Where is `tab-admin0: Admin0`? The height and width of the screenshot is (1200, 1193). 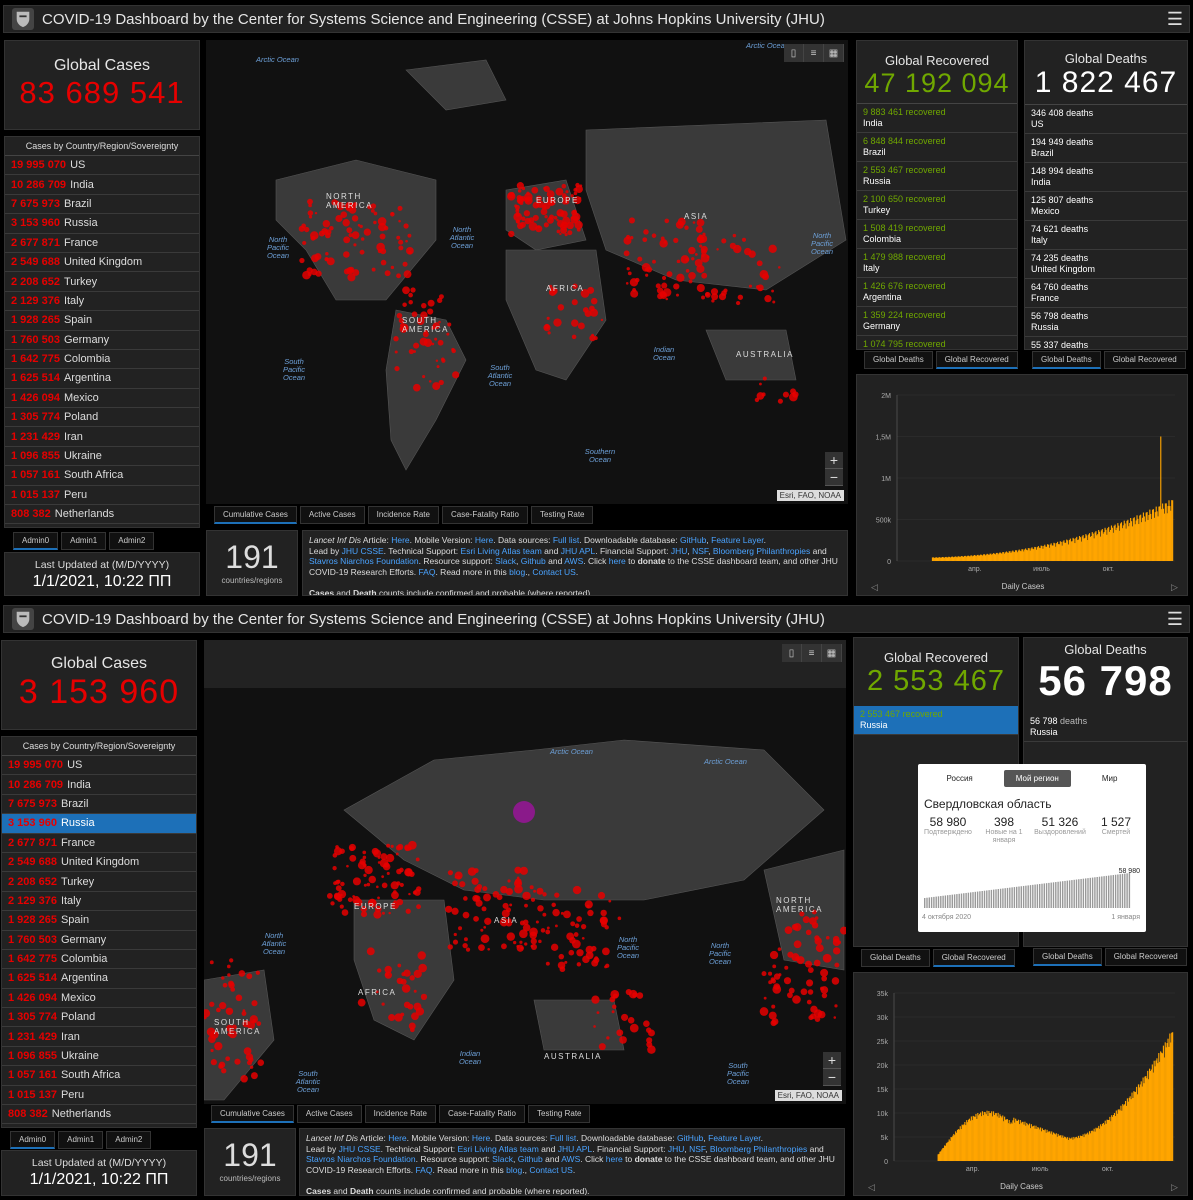
tab-admin0: Admin0 is located at coordinates (36, 541).